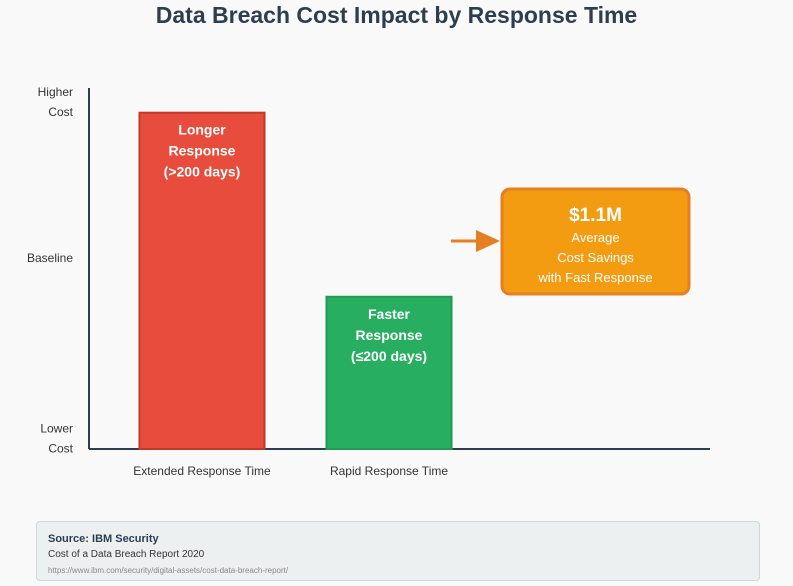  What do you see at coordinates (103, 539) in the screenshot?
I see `source-title: Source: IBM Security` at bounding box center [103, 539].